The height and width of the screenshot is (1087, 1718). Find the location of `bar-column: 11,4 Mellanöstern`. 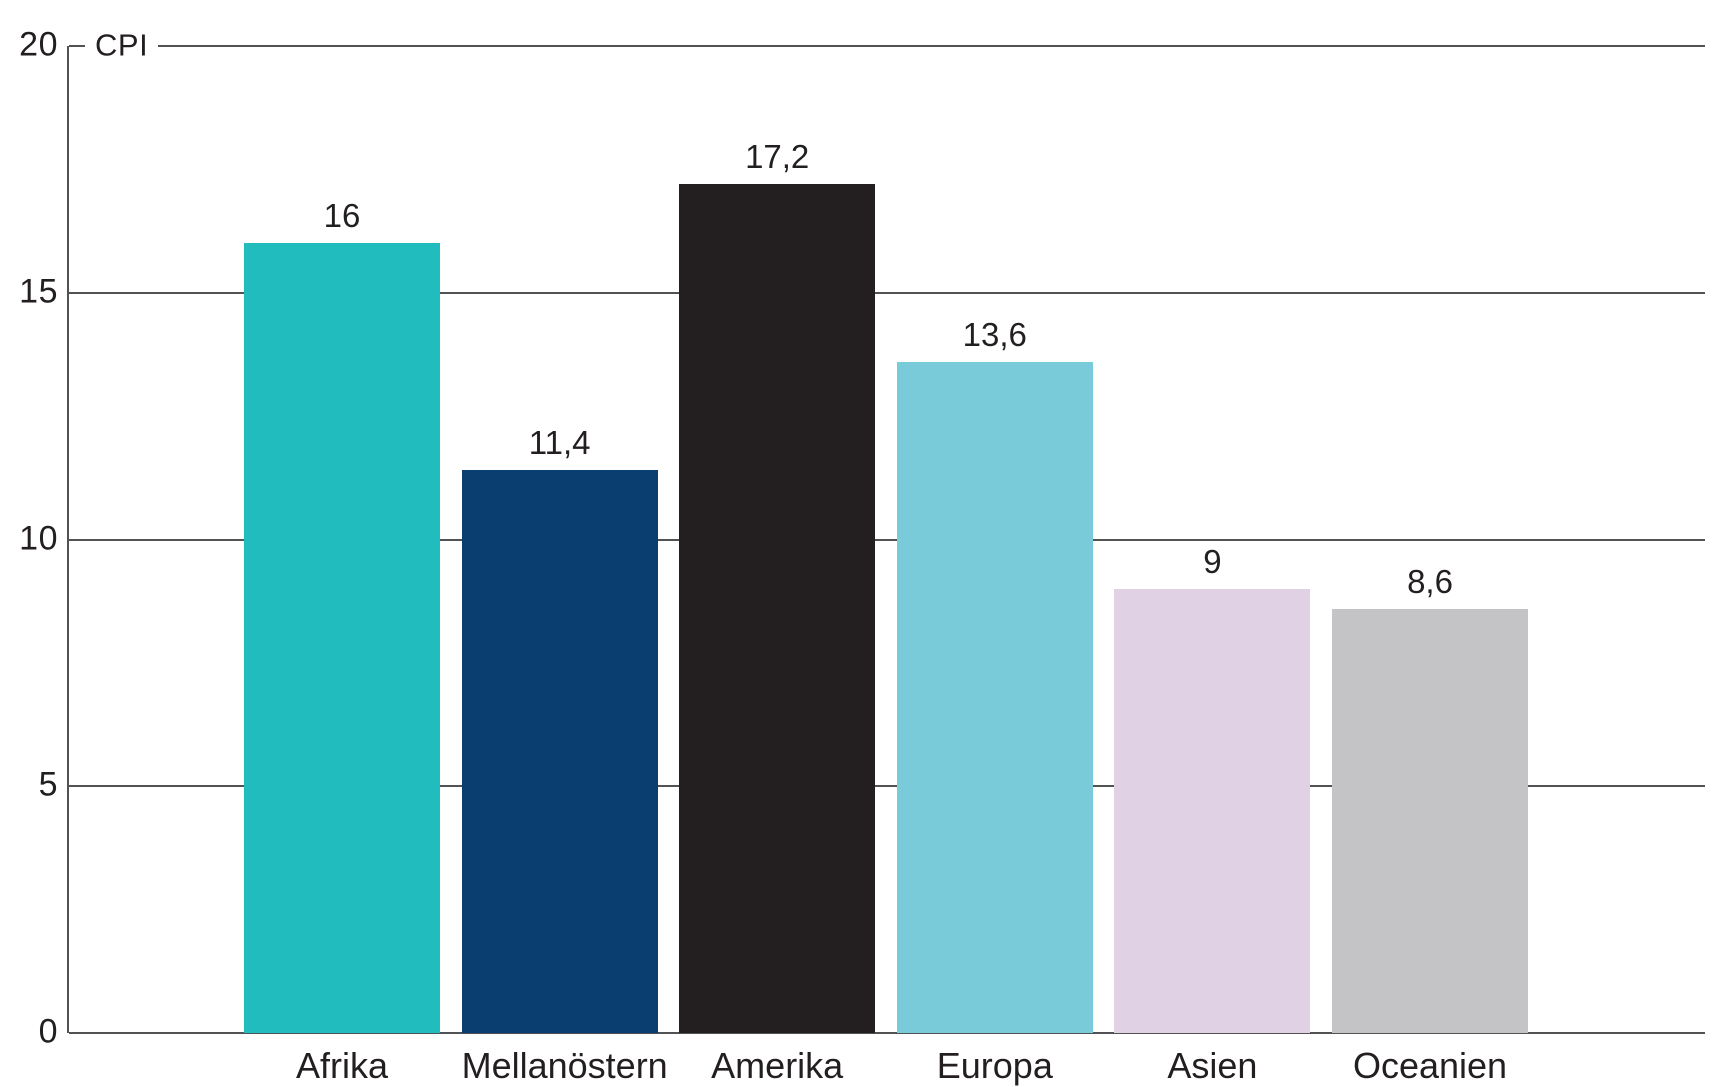

bar-column: 11,4 Mellanöstern is located at coordinates (564, 566).